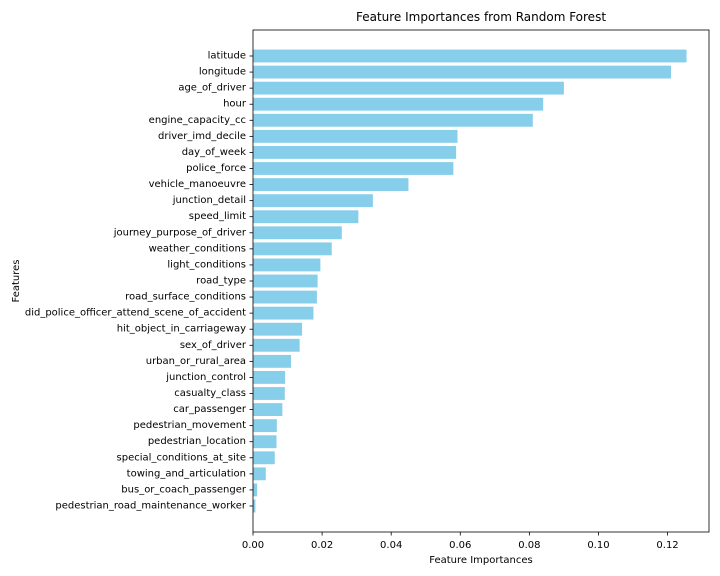 Image resolution: width=720 pixels, height=576 pixels. What do you see at coordinates (391, 545) in the screenshot?
I see `x-tick-label: 0.04` at bounding box center [391, 545].